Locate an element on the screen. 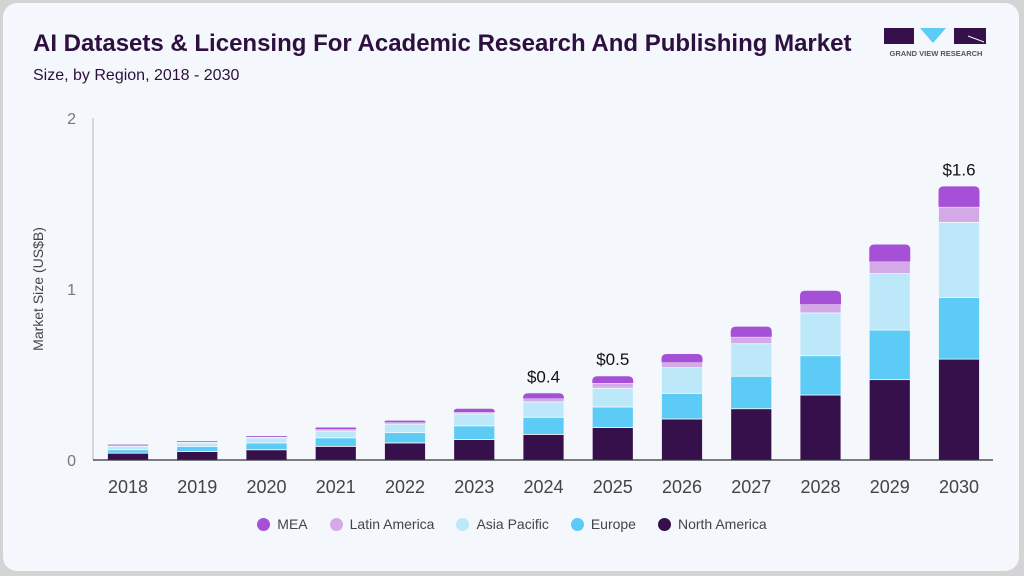 The width and height of the screenshot is (1024, 576). svg-text: GRAND VIEW RESEARCH is located at coordinates (936, 53).